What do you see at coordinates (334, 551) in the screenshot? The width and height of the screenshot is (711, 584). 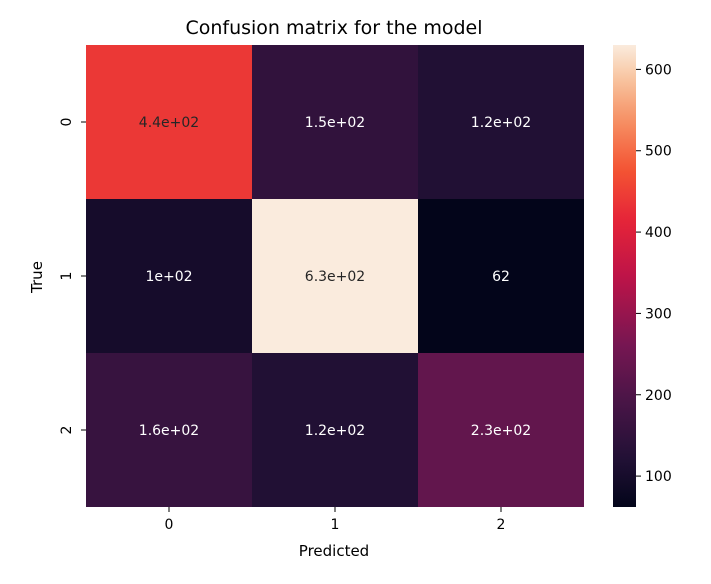 I see `x-axis-label: Predicted` at bounding box center [334, 551].